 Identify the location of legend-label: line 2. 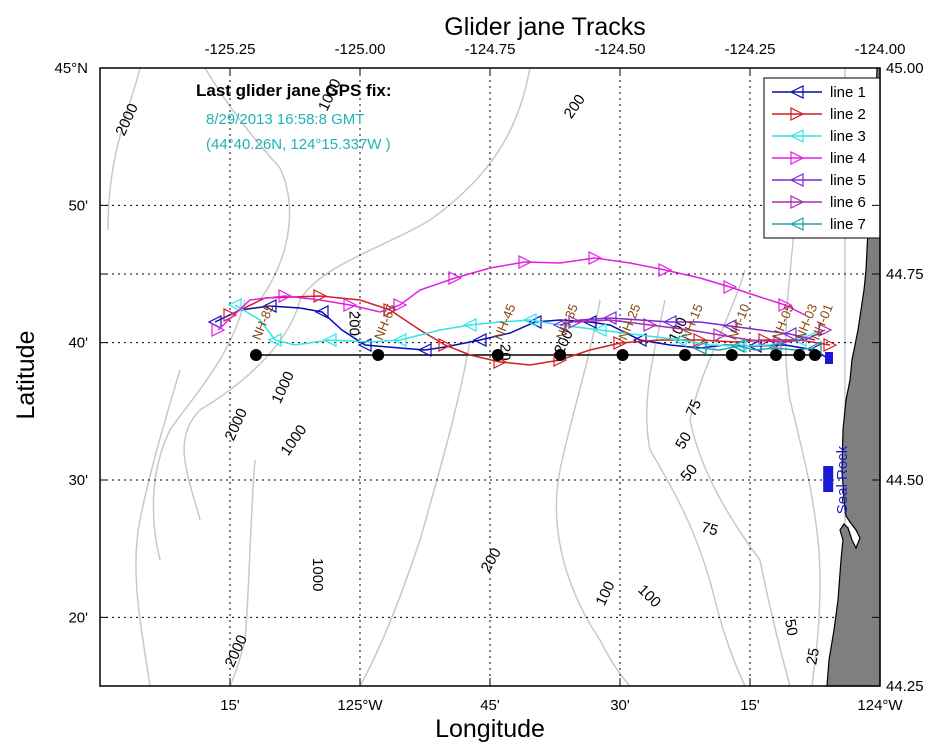
(848, 114).